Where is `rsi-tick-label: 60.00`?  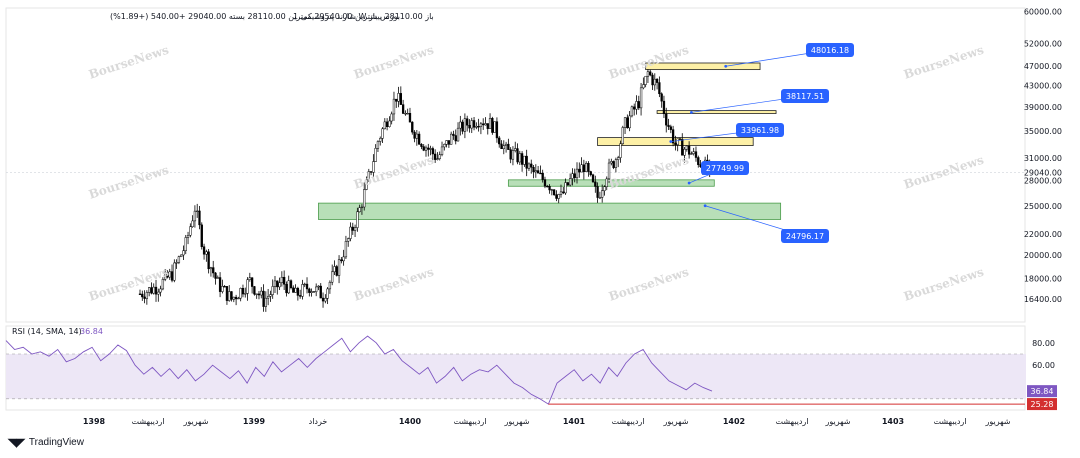
rsi-tick-label: 60.00 is located at coordinates (1043, 365).